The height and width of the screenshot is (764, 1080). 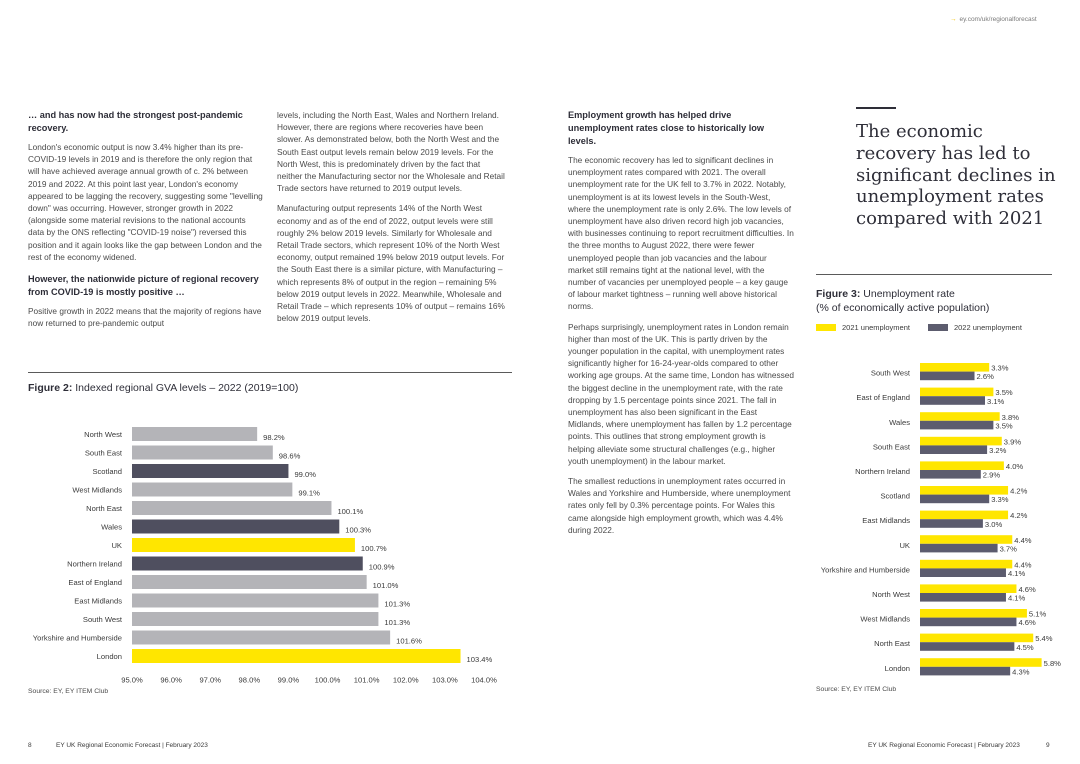 What do you see at coordinates (1025, 647) in the screenshot?
I see `data-label: 4.5%` at bounding box center [1025, 647].